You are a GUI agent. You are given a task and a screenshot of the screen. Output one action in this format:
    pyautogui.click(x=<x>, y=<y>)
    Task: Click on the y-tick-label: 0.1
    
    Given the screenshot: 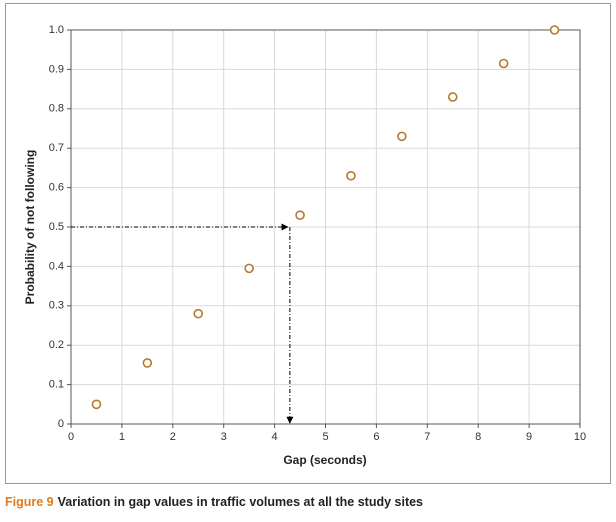 What is the action you would take?
    pyautogui.click(x=56, y=385)
    